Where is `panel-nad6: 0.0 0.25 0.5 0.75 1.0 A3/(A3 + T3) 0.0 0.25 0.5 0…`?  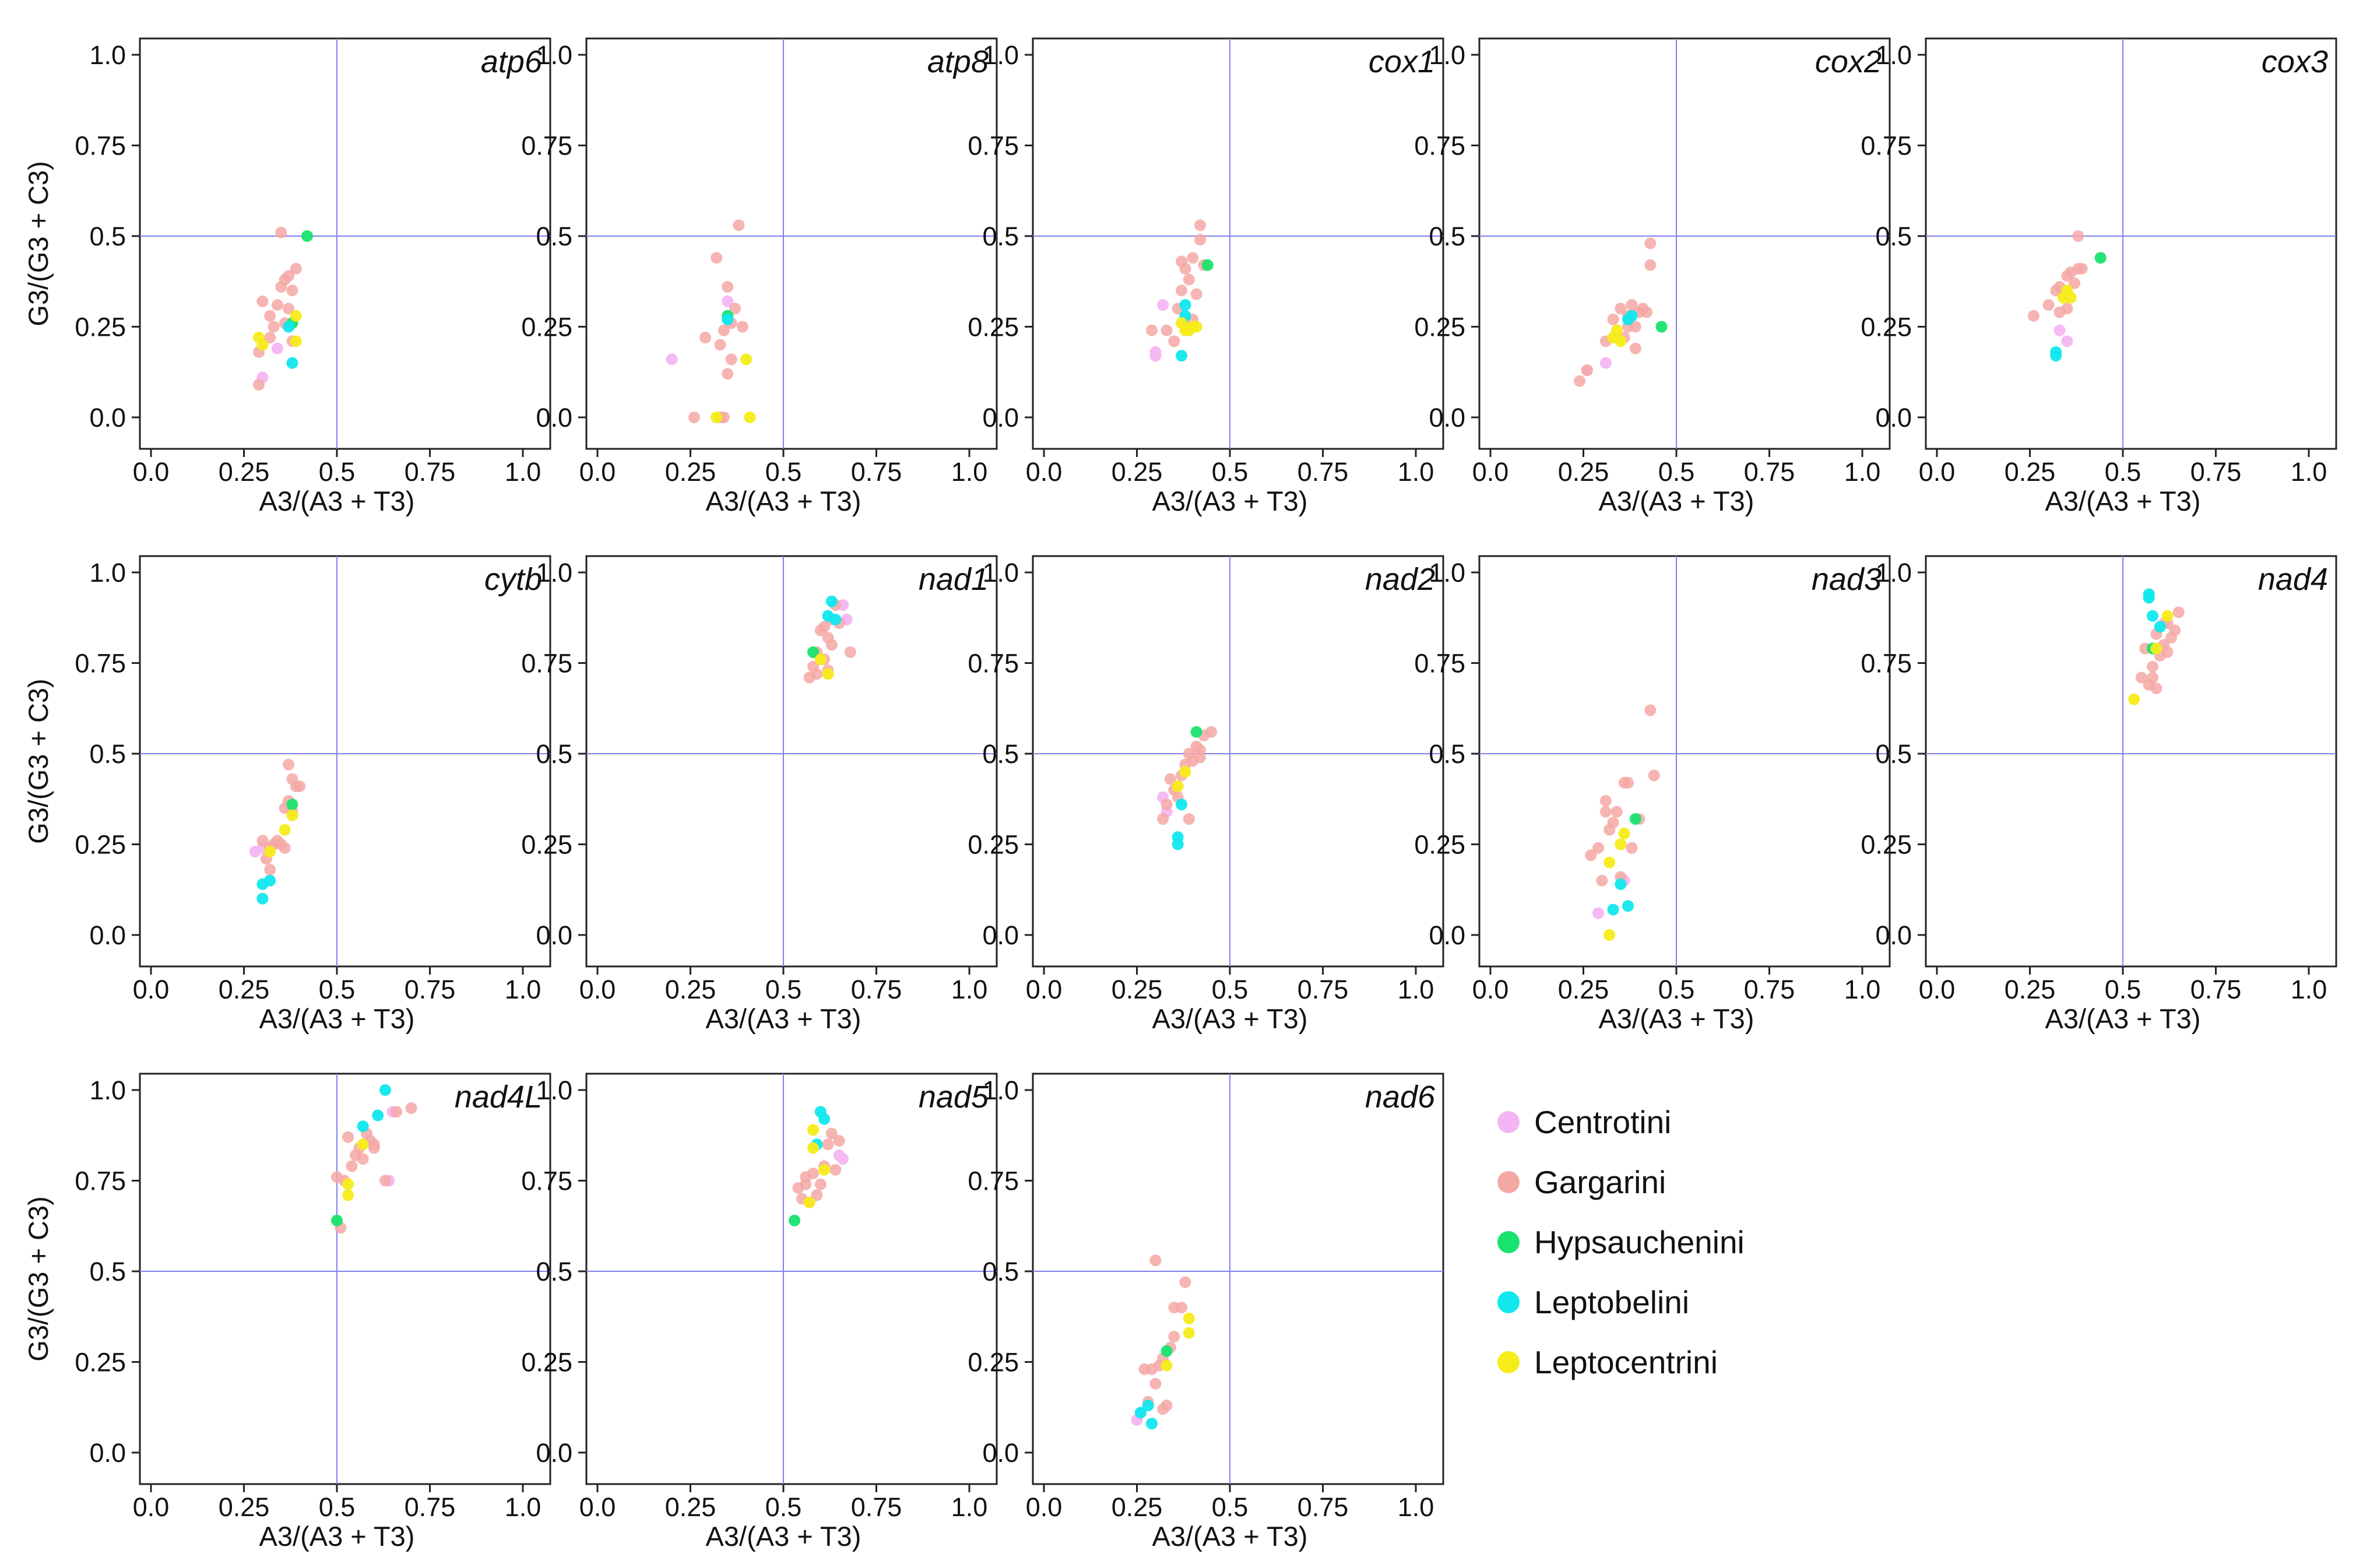 panel-nad6: 0.0 0.25 0.5 0.75 1.0 A3/(A3 + T3) 0.0 0.25 0.5 0… is located at coordinates (1206, 1312).